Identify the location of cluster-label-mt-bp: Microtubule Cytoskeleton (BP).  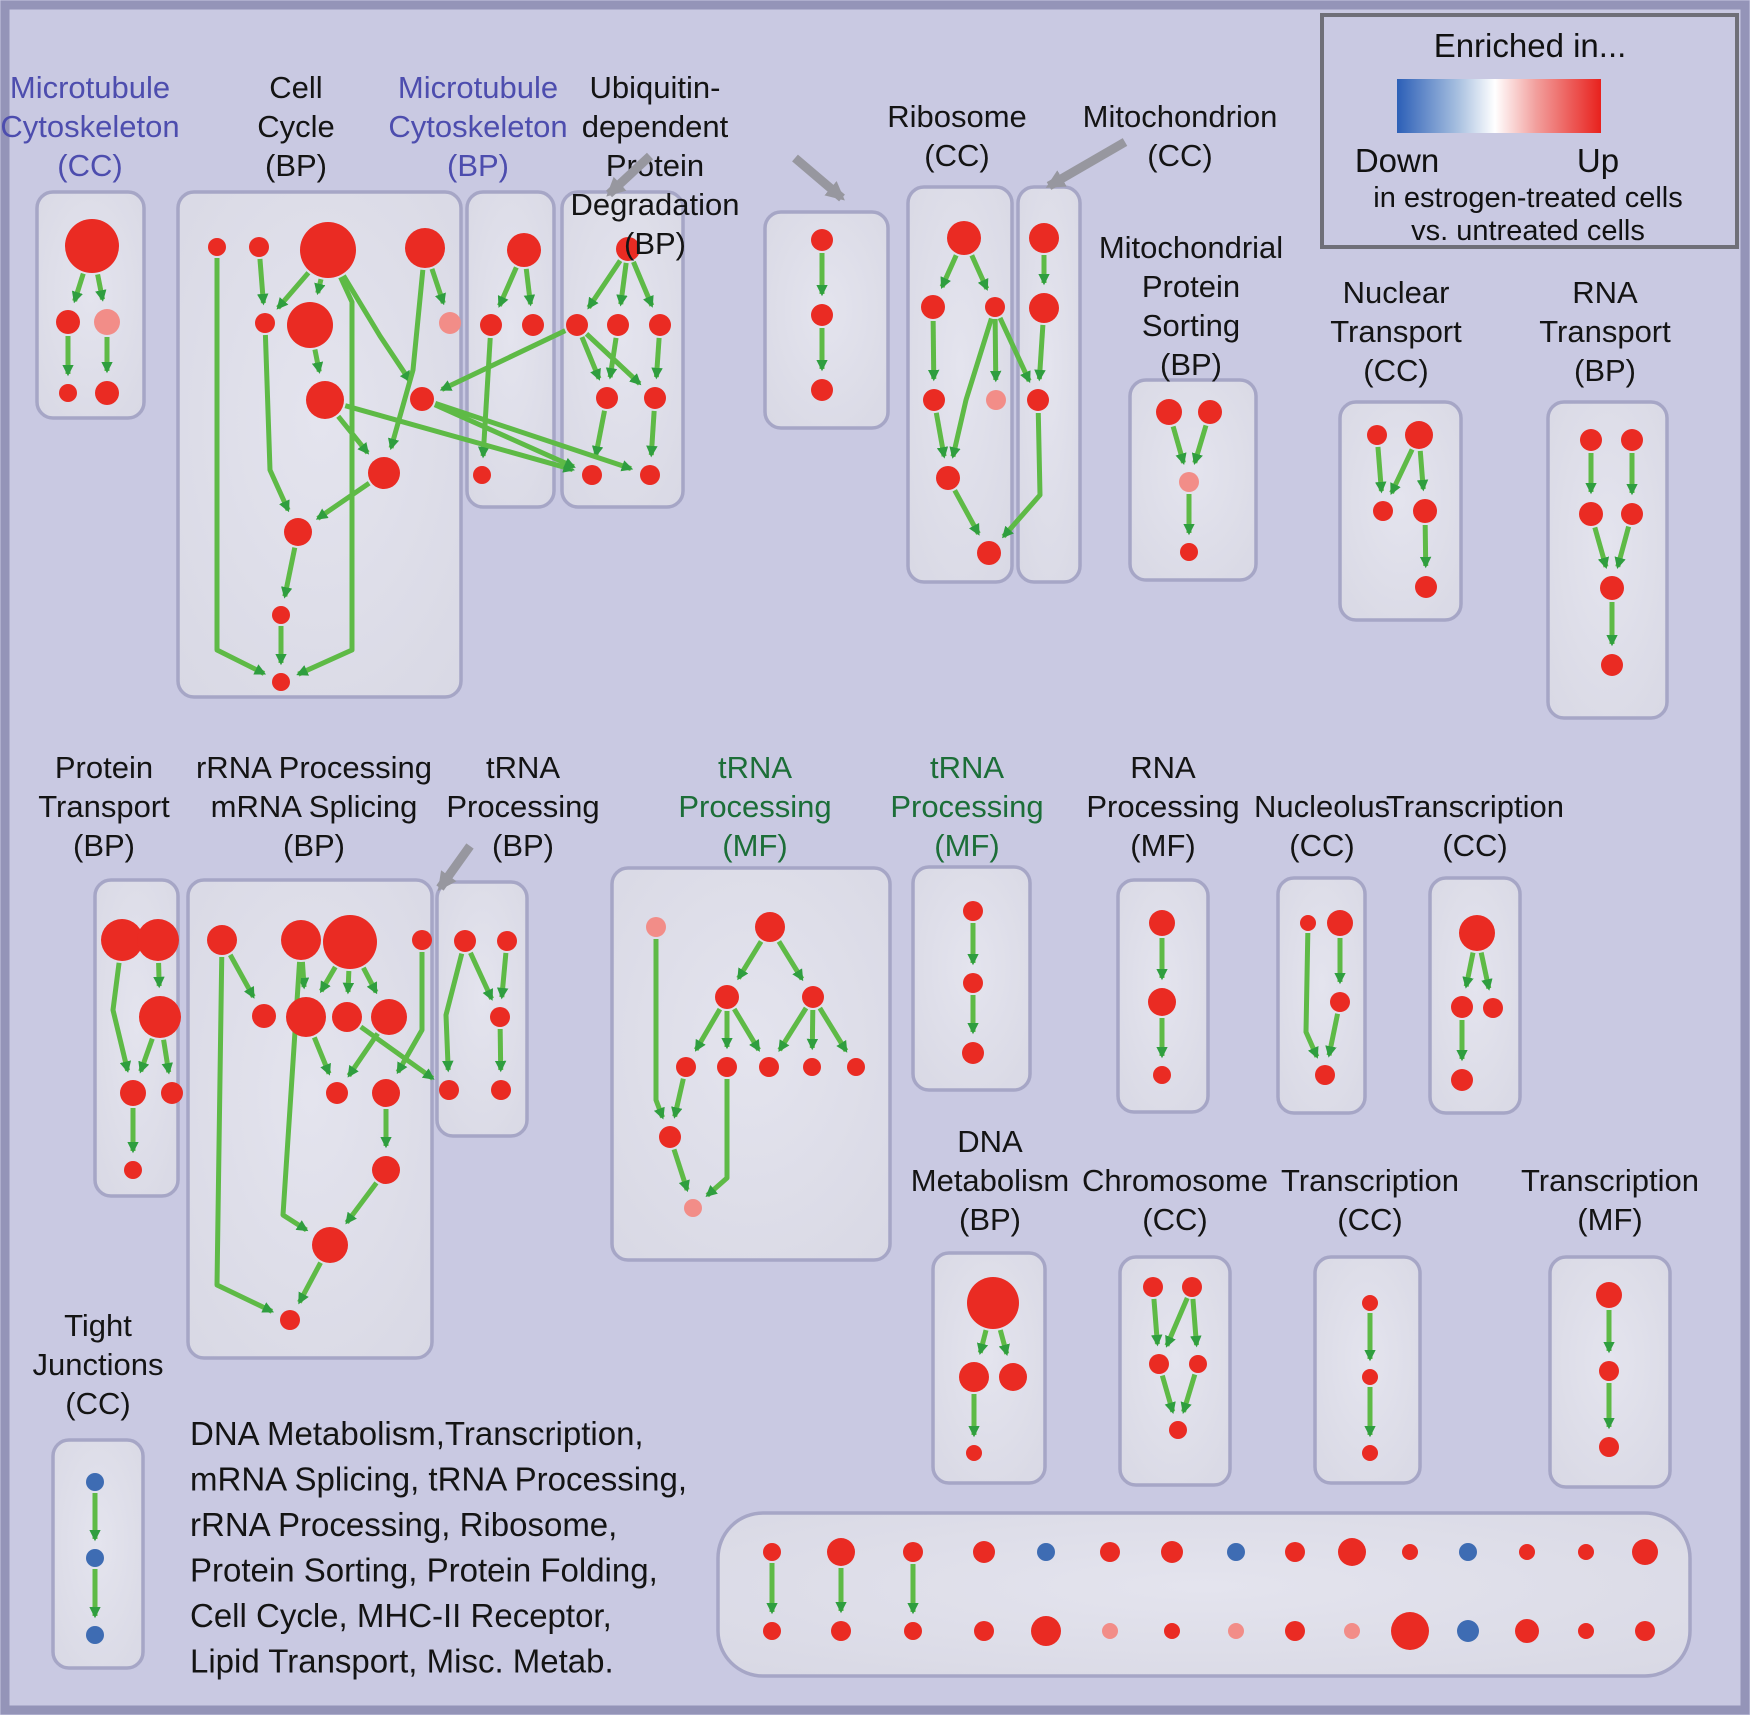
(477, 126).